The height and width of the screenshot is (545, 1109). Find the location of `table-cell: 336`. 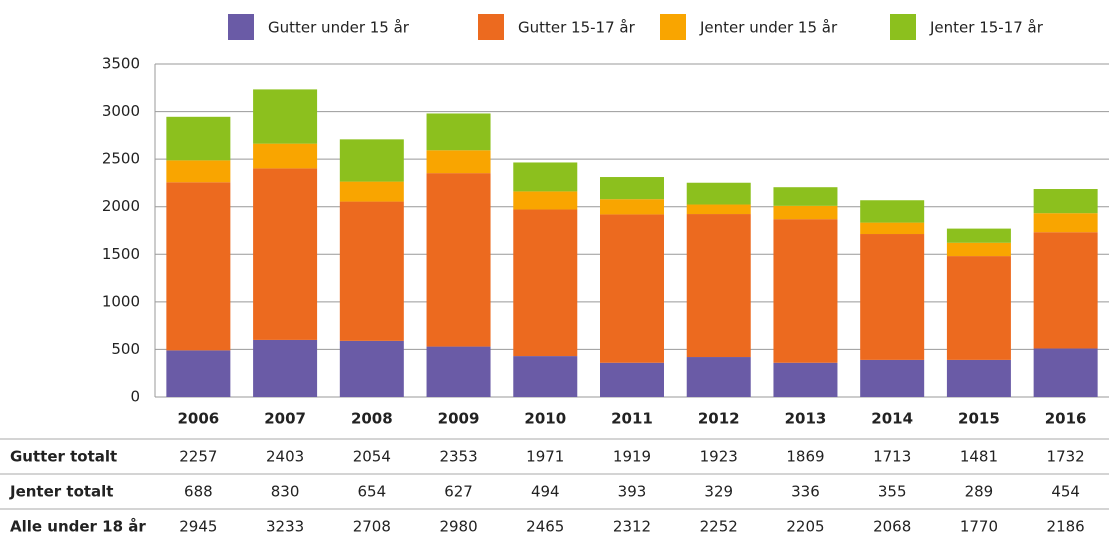

table-cell: 336 is located at coordinates (805, 492).